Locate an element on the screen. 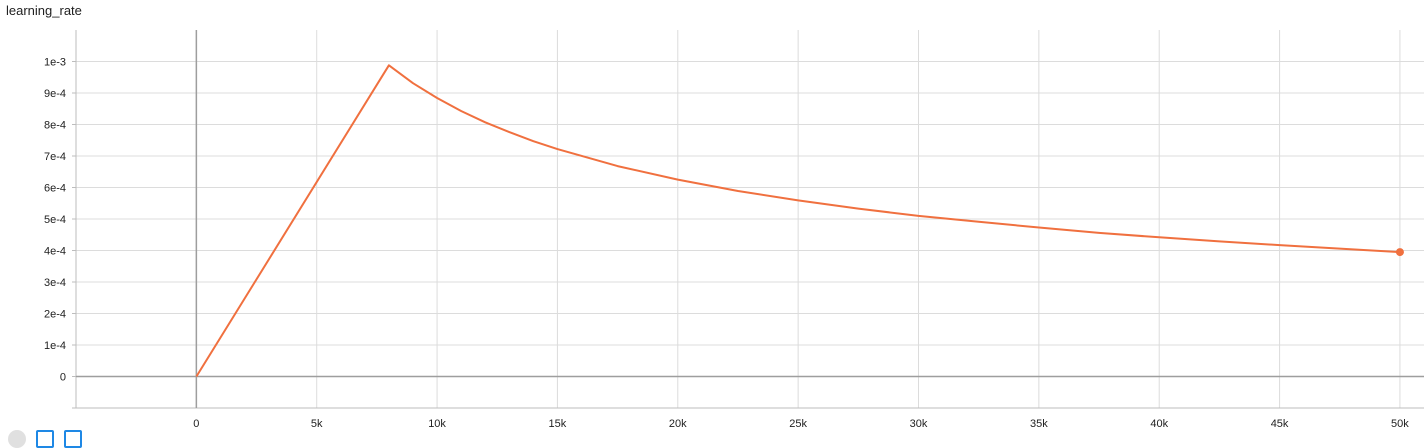 The width and height of the screenshot is (1424, 448). y-tick-label: 5e-4 is located at coordinates (55, 220).